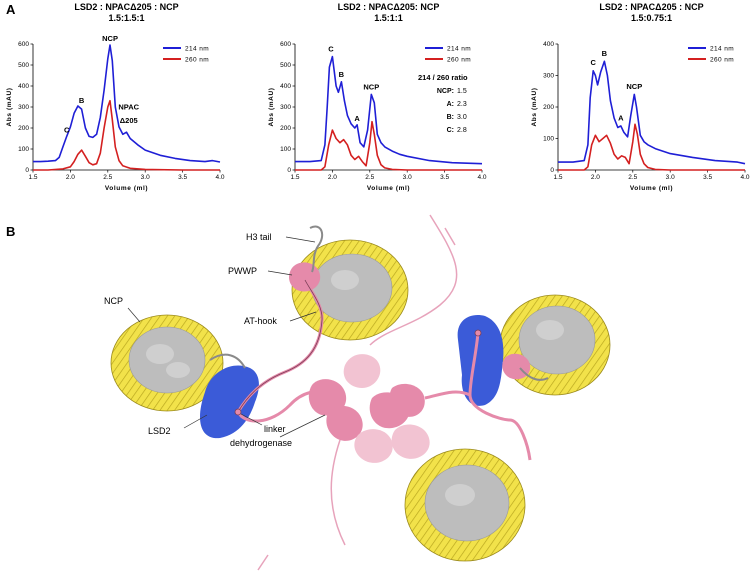 The image size is (753, 579). Describe the element at coordinates (450, 130) in the screenshot. I see `ratio-label: C:` at that location.